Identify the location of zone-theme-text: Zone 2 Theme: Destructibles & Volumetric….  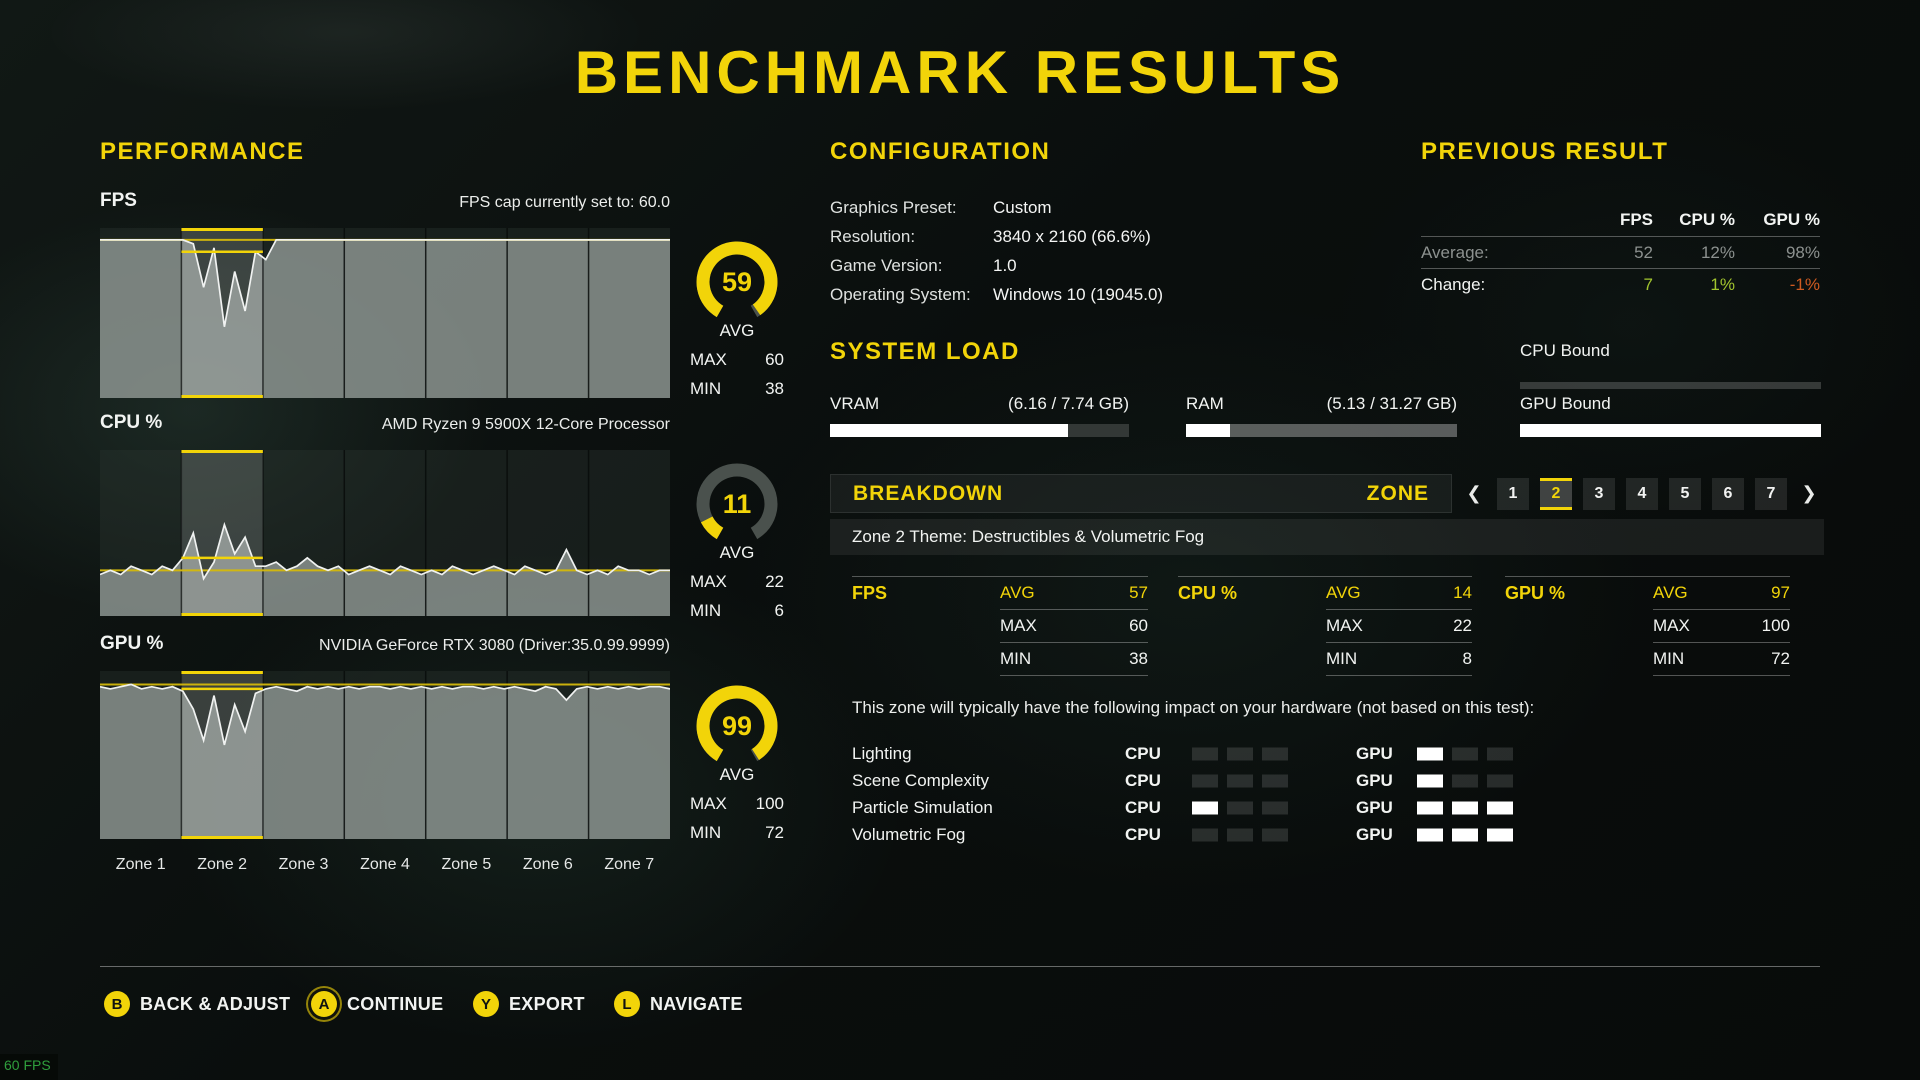
(1028, 536).